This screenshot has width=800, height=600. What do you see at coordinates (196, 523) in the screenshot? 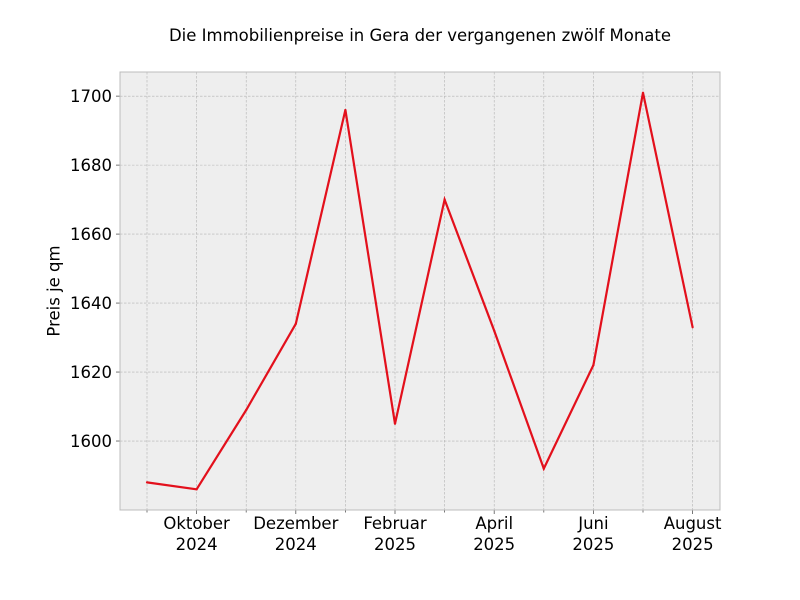
I see `x-tick-label: Oktober` at bounding box center [196, 523].